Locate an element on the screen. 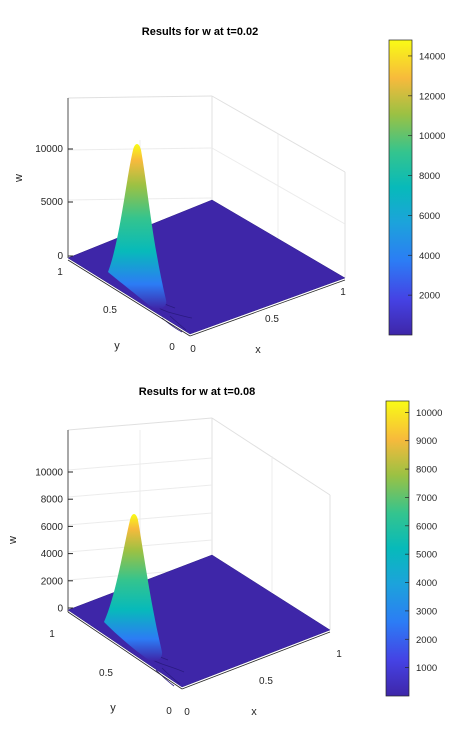  chart-2-z-label: w is located at coordinates (13, 540).